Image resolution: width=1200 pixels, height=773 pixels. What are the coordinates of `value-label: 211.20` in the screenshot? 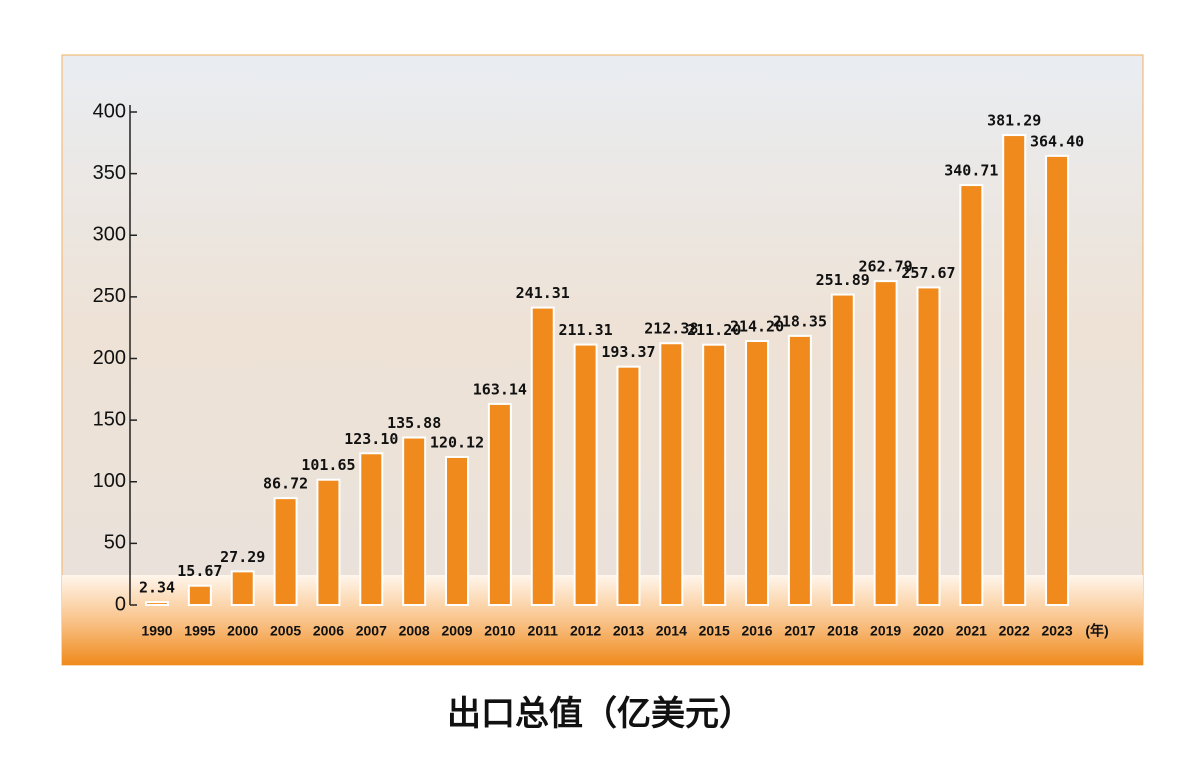 It's located at (714, 330).